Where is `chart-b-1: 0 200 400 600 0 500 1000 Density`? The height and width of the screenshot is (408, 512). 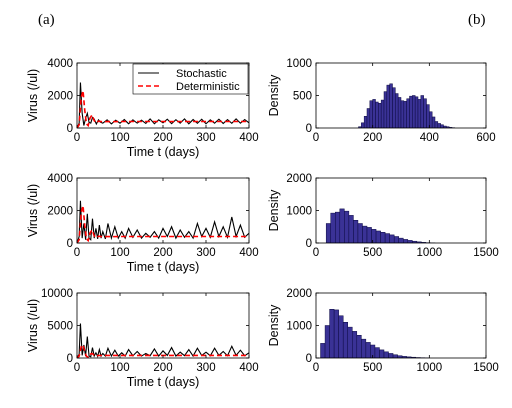
chart-b-1: 0 200 400 600 0 500 1000 Density is located at coordinates (381, 101).